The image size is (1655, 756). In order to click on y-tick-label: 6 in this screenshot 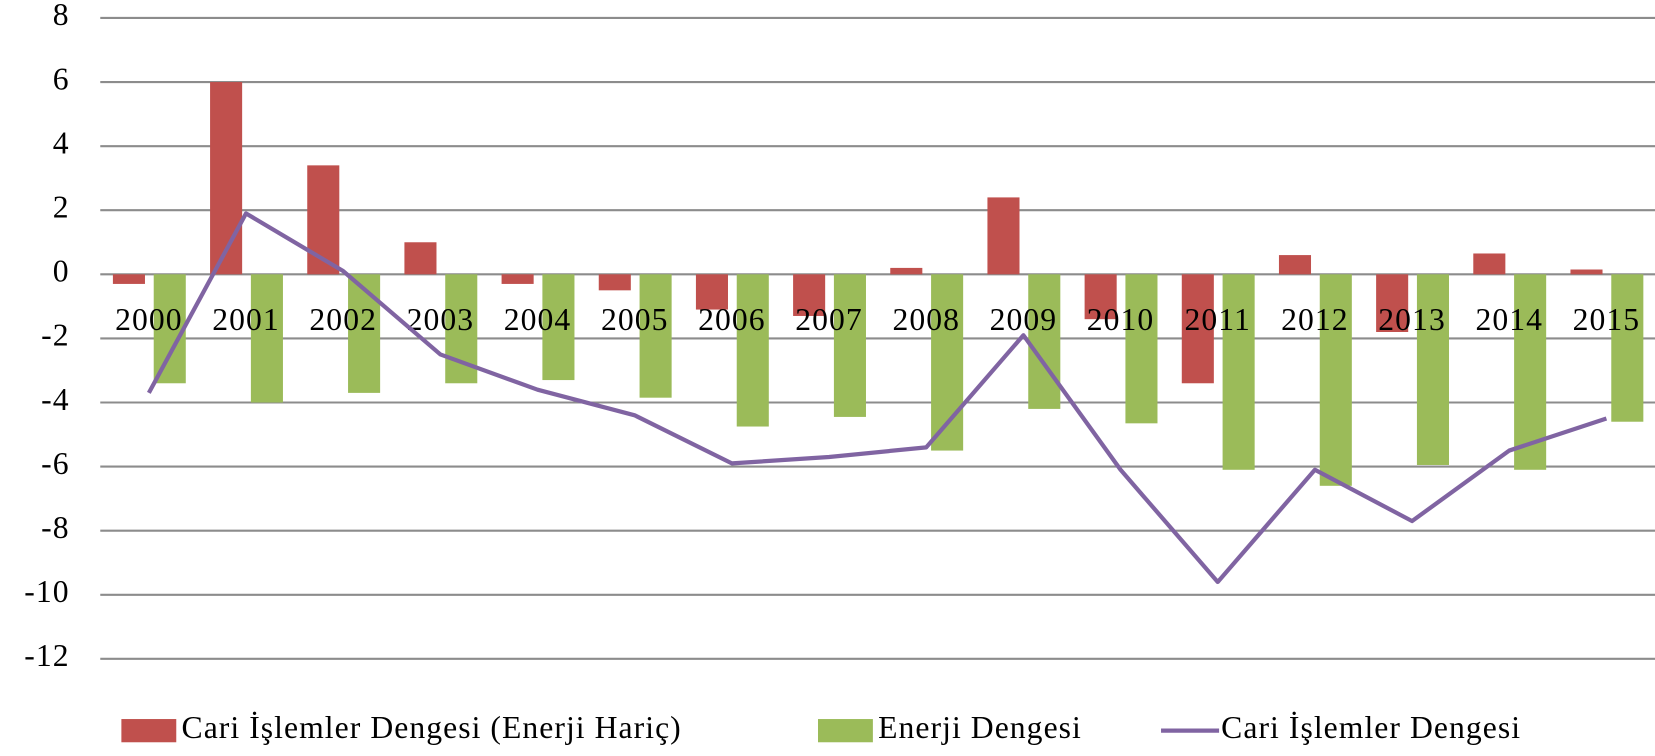, I will do `click(61, 78)`.